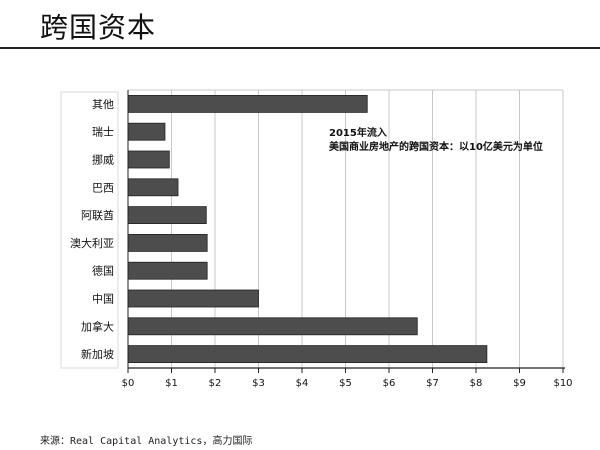 The image size is (600, 450). Describe the element at coordinates (103, 132) in the screenshot. I see `category-label-1: 瑞士` at that location.